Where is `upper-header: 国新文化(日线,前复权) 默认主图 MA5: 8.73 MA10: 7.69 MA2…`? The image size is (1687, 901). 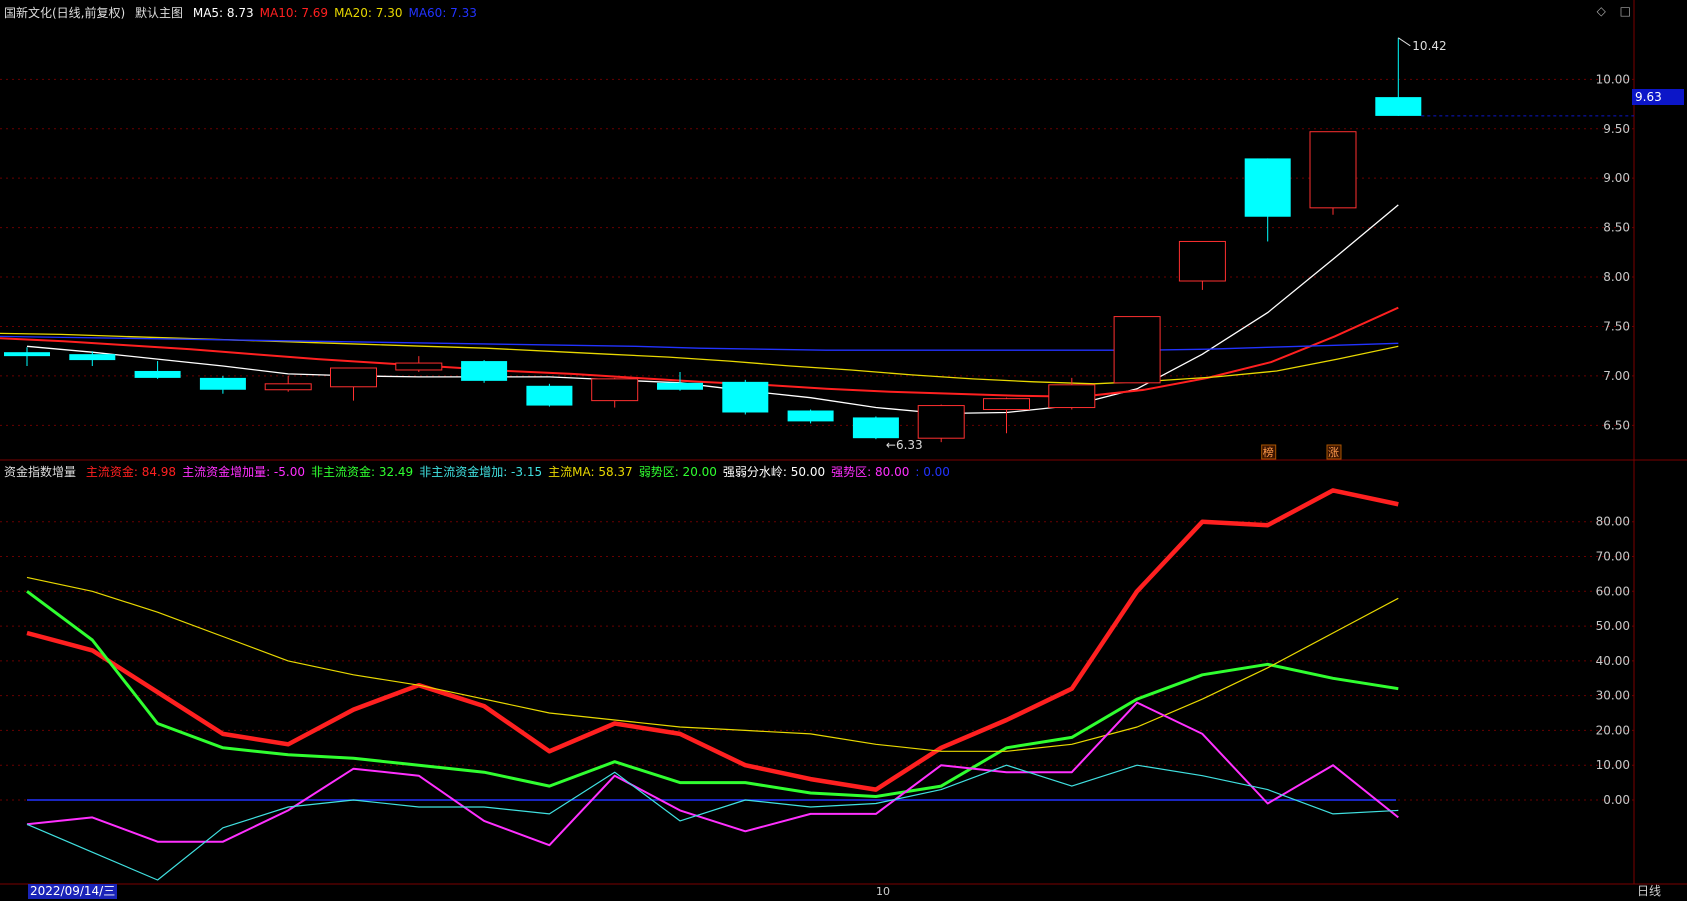
upper-header: 国新文化(日线,前复权) 默认主图 MA5: 8.73 MA10: 7.69 MA2… is located at coordinates (246, 12).